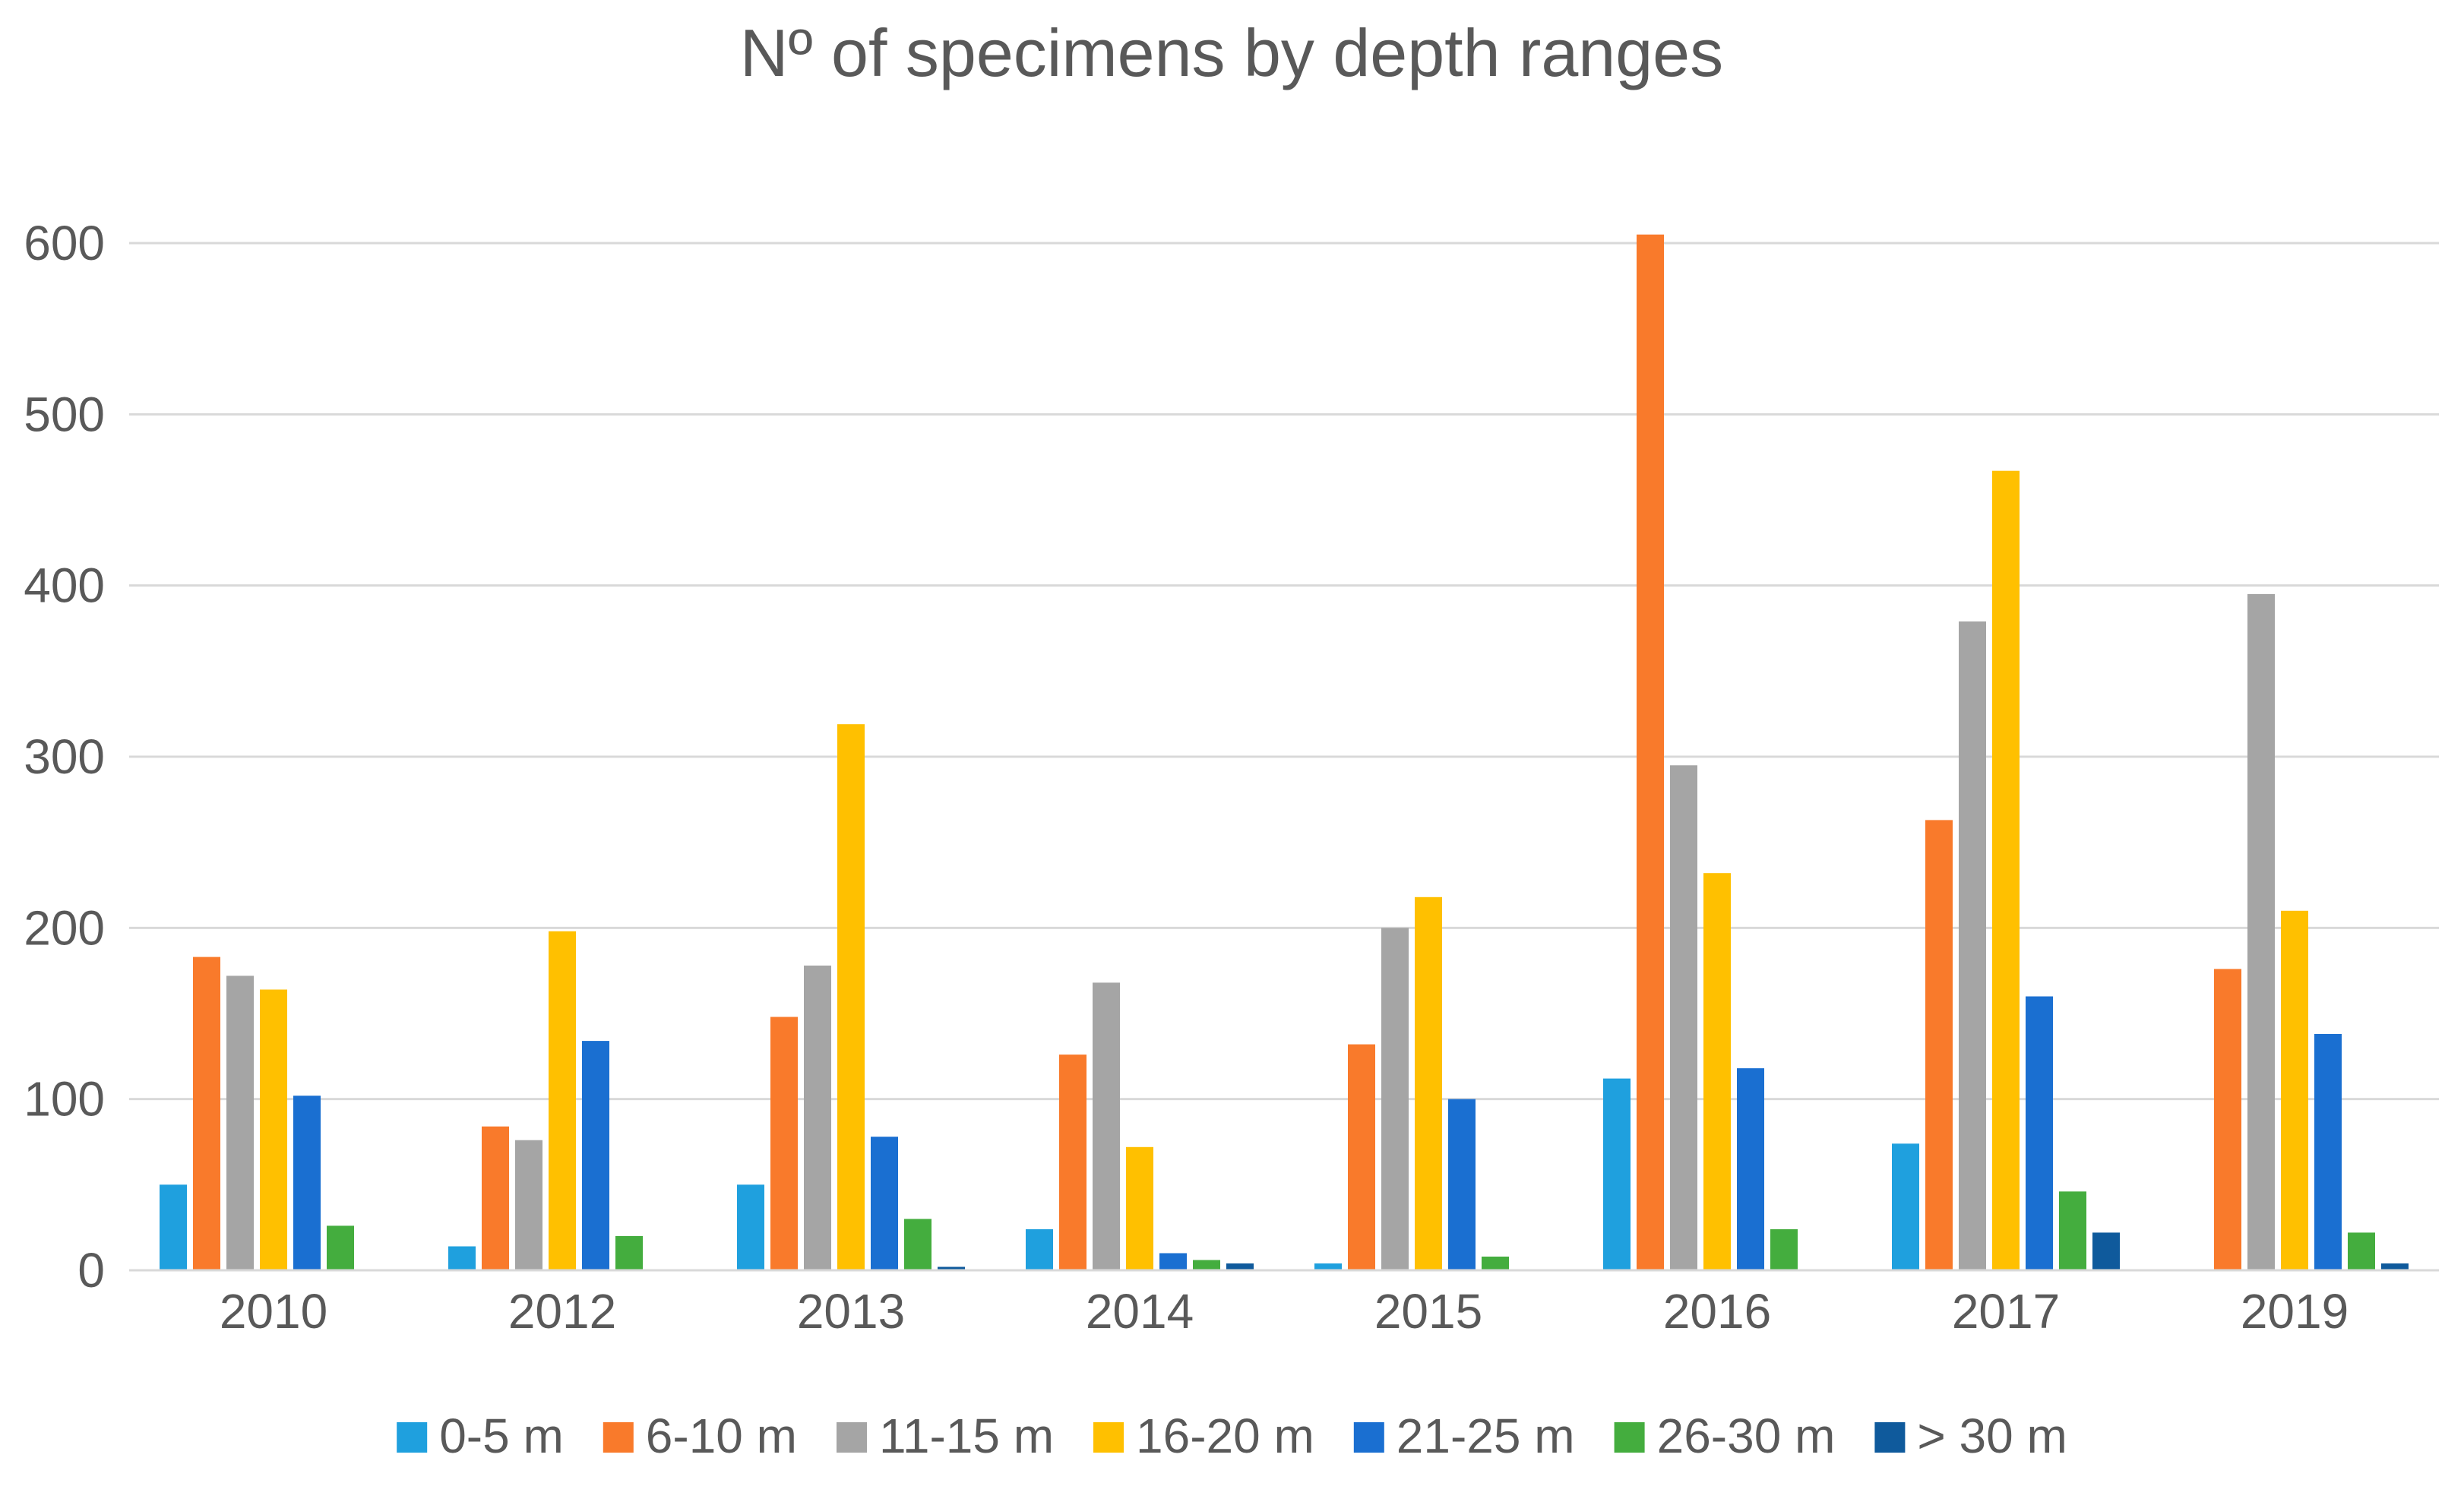 This screenshot has width=2464, height=1502. I want to click on bar-2017-30-m, so click(2106, 1251).